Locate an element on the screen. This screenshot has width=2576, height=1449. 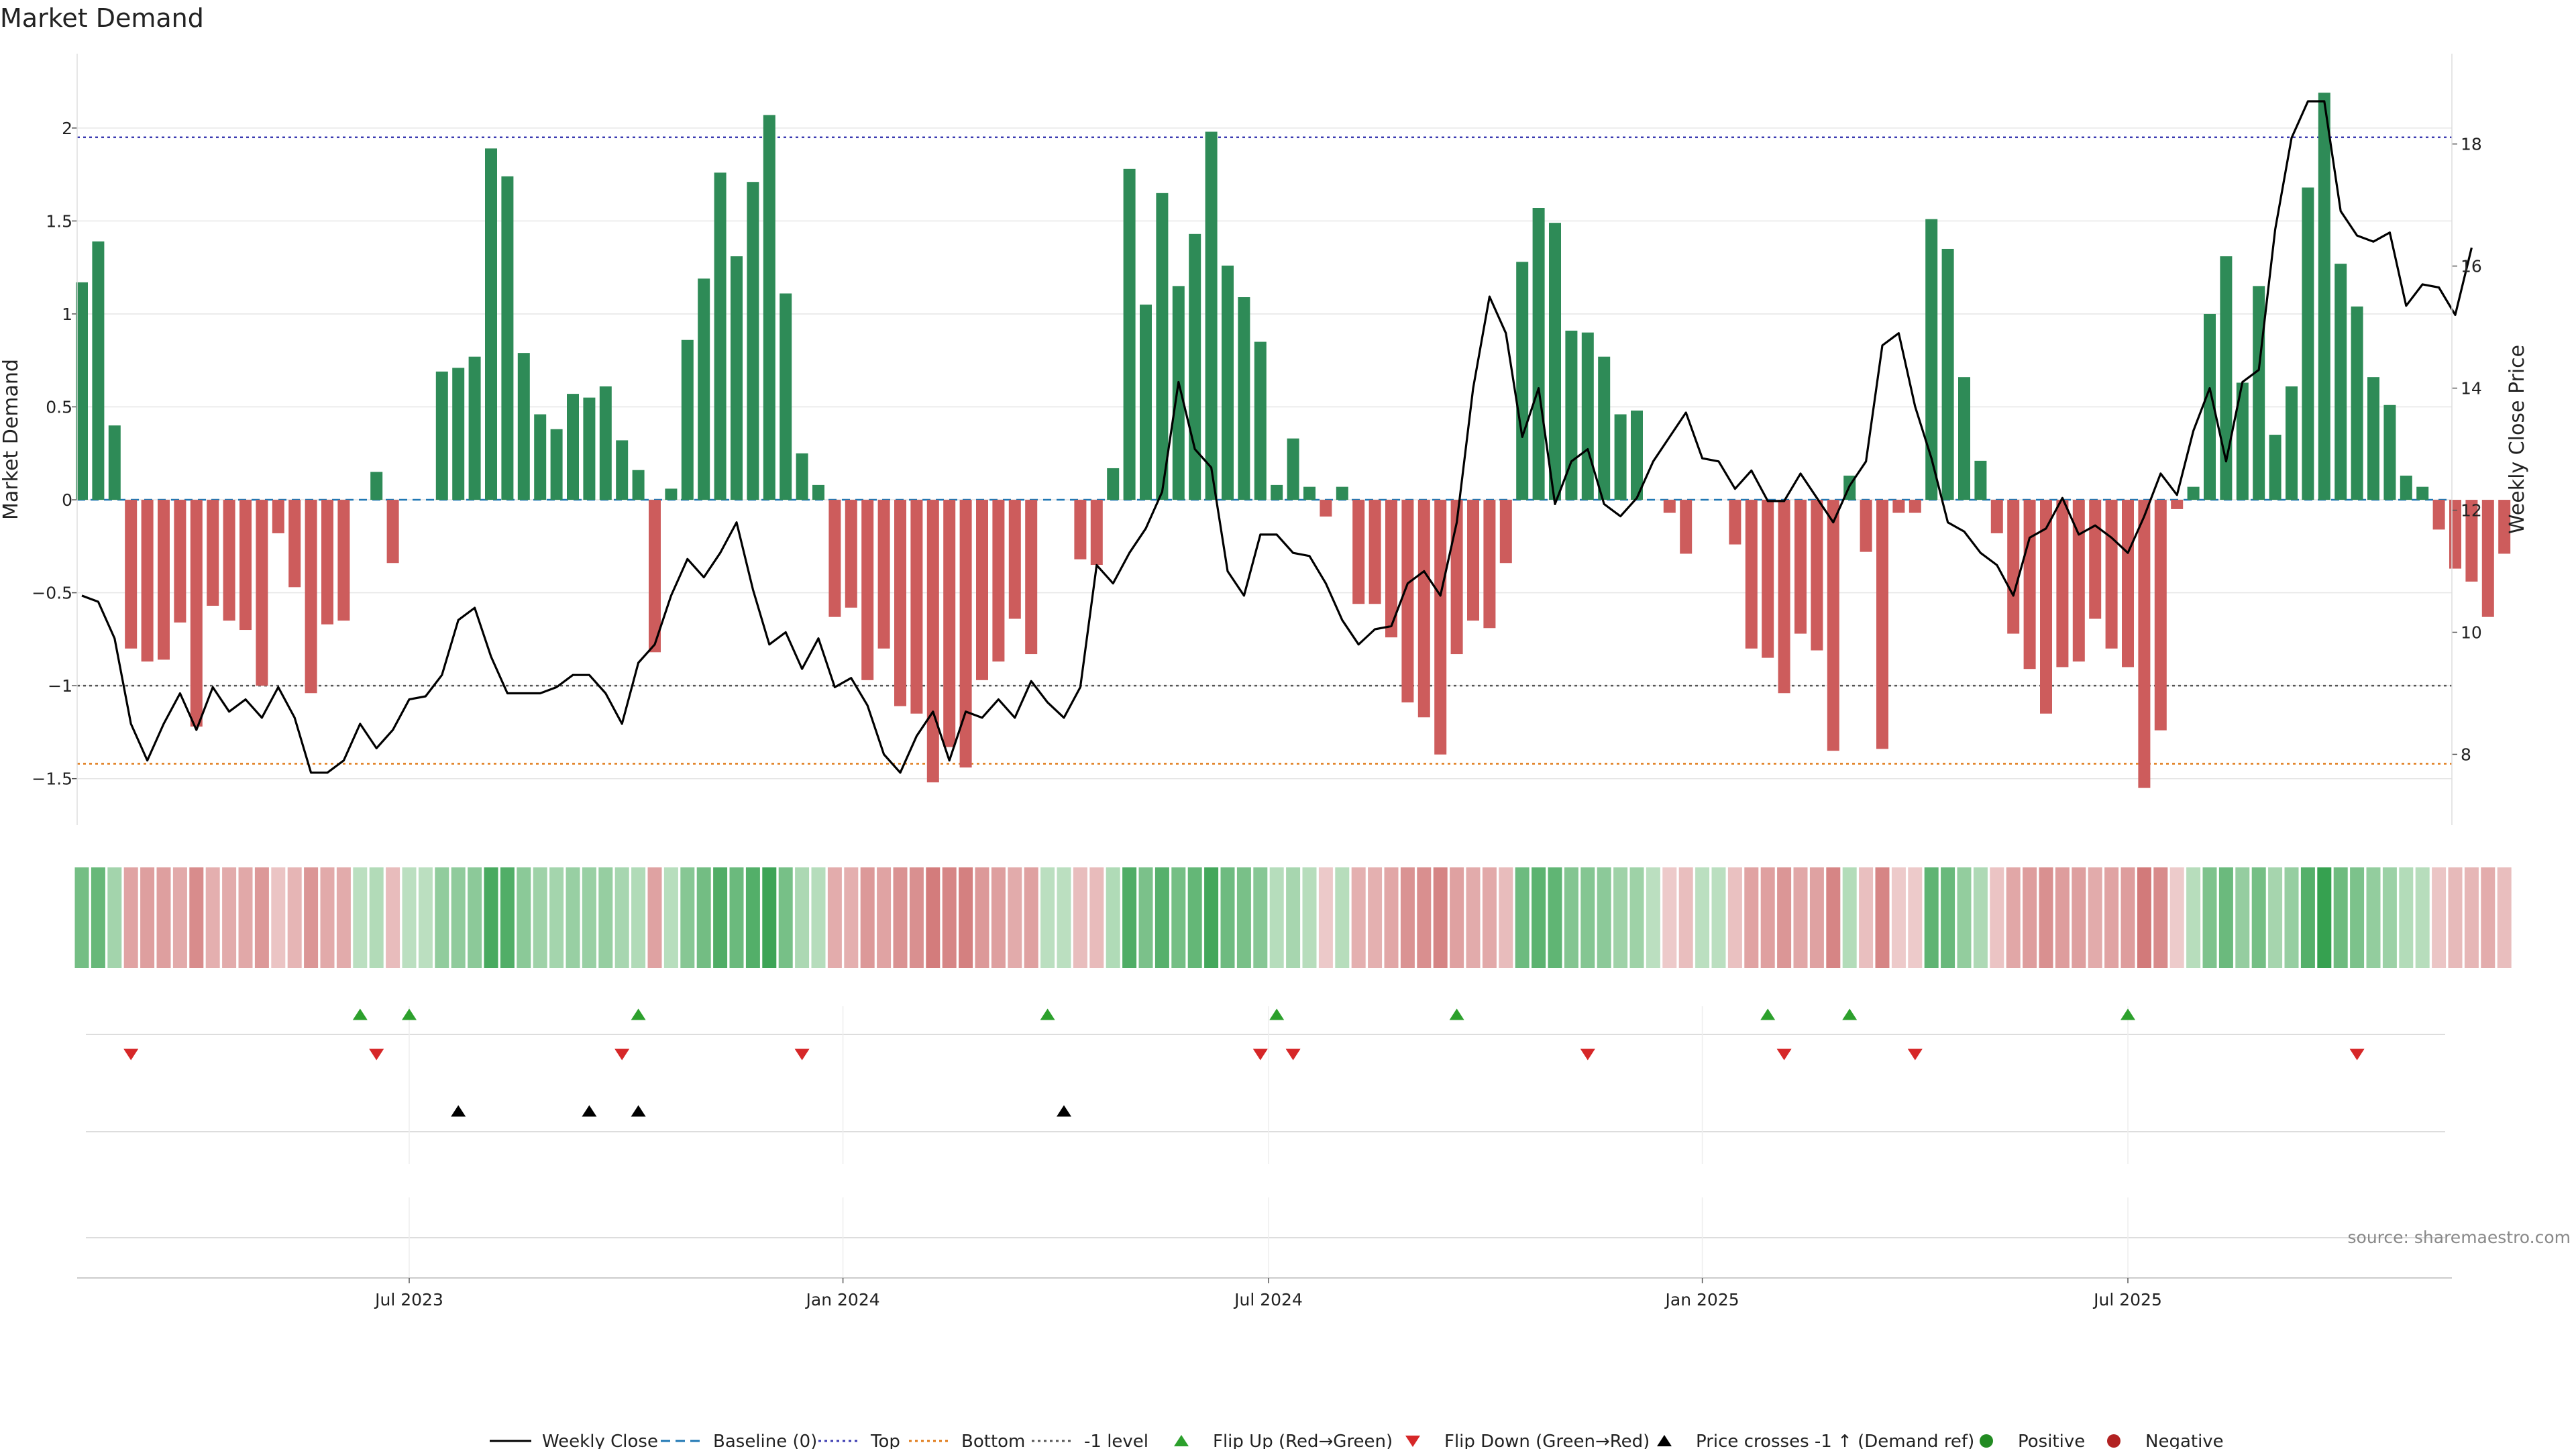
x-tick-label: Jul 2023 is located at coordinates (408, 1299).